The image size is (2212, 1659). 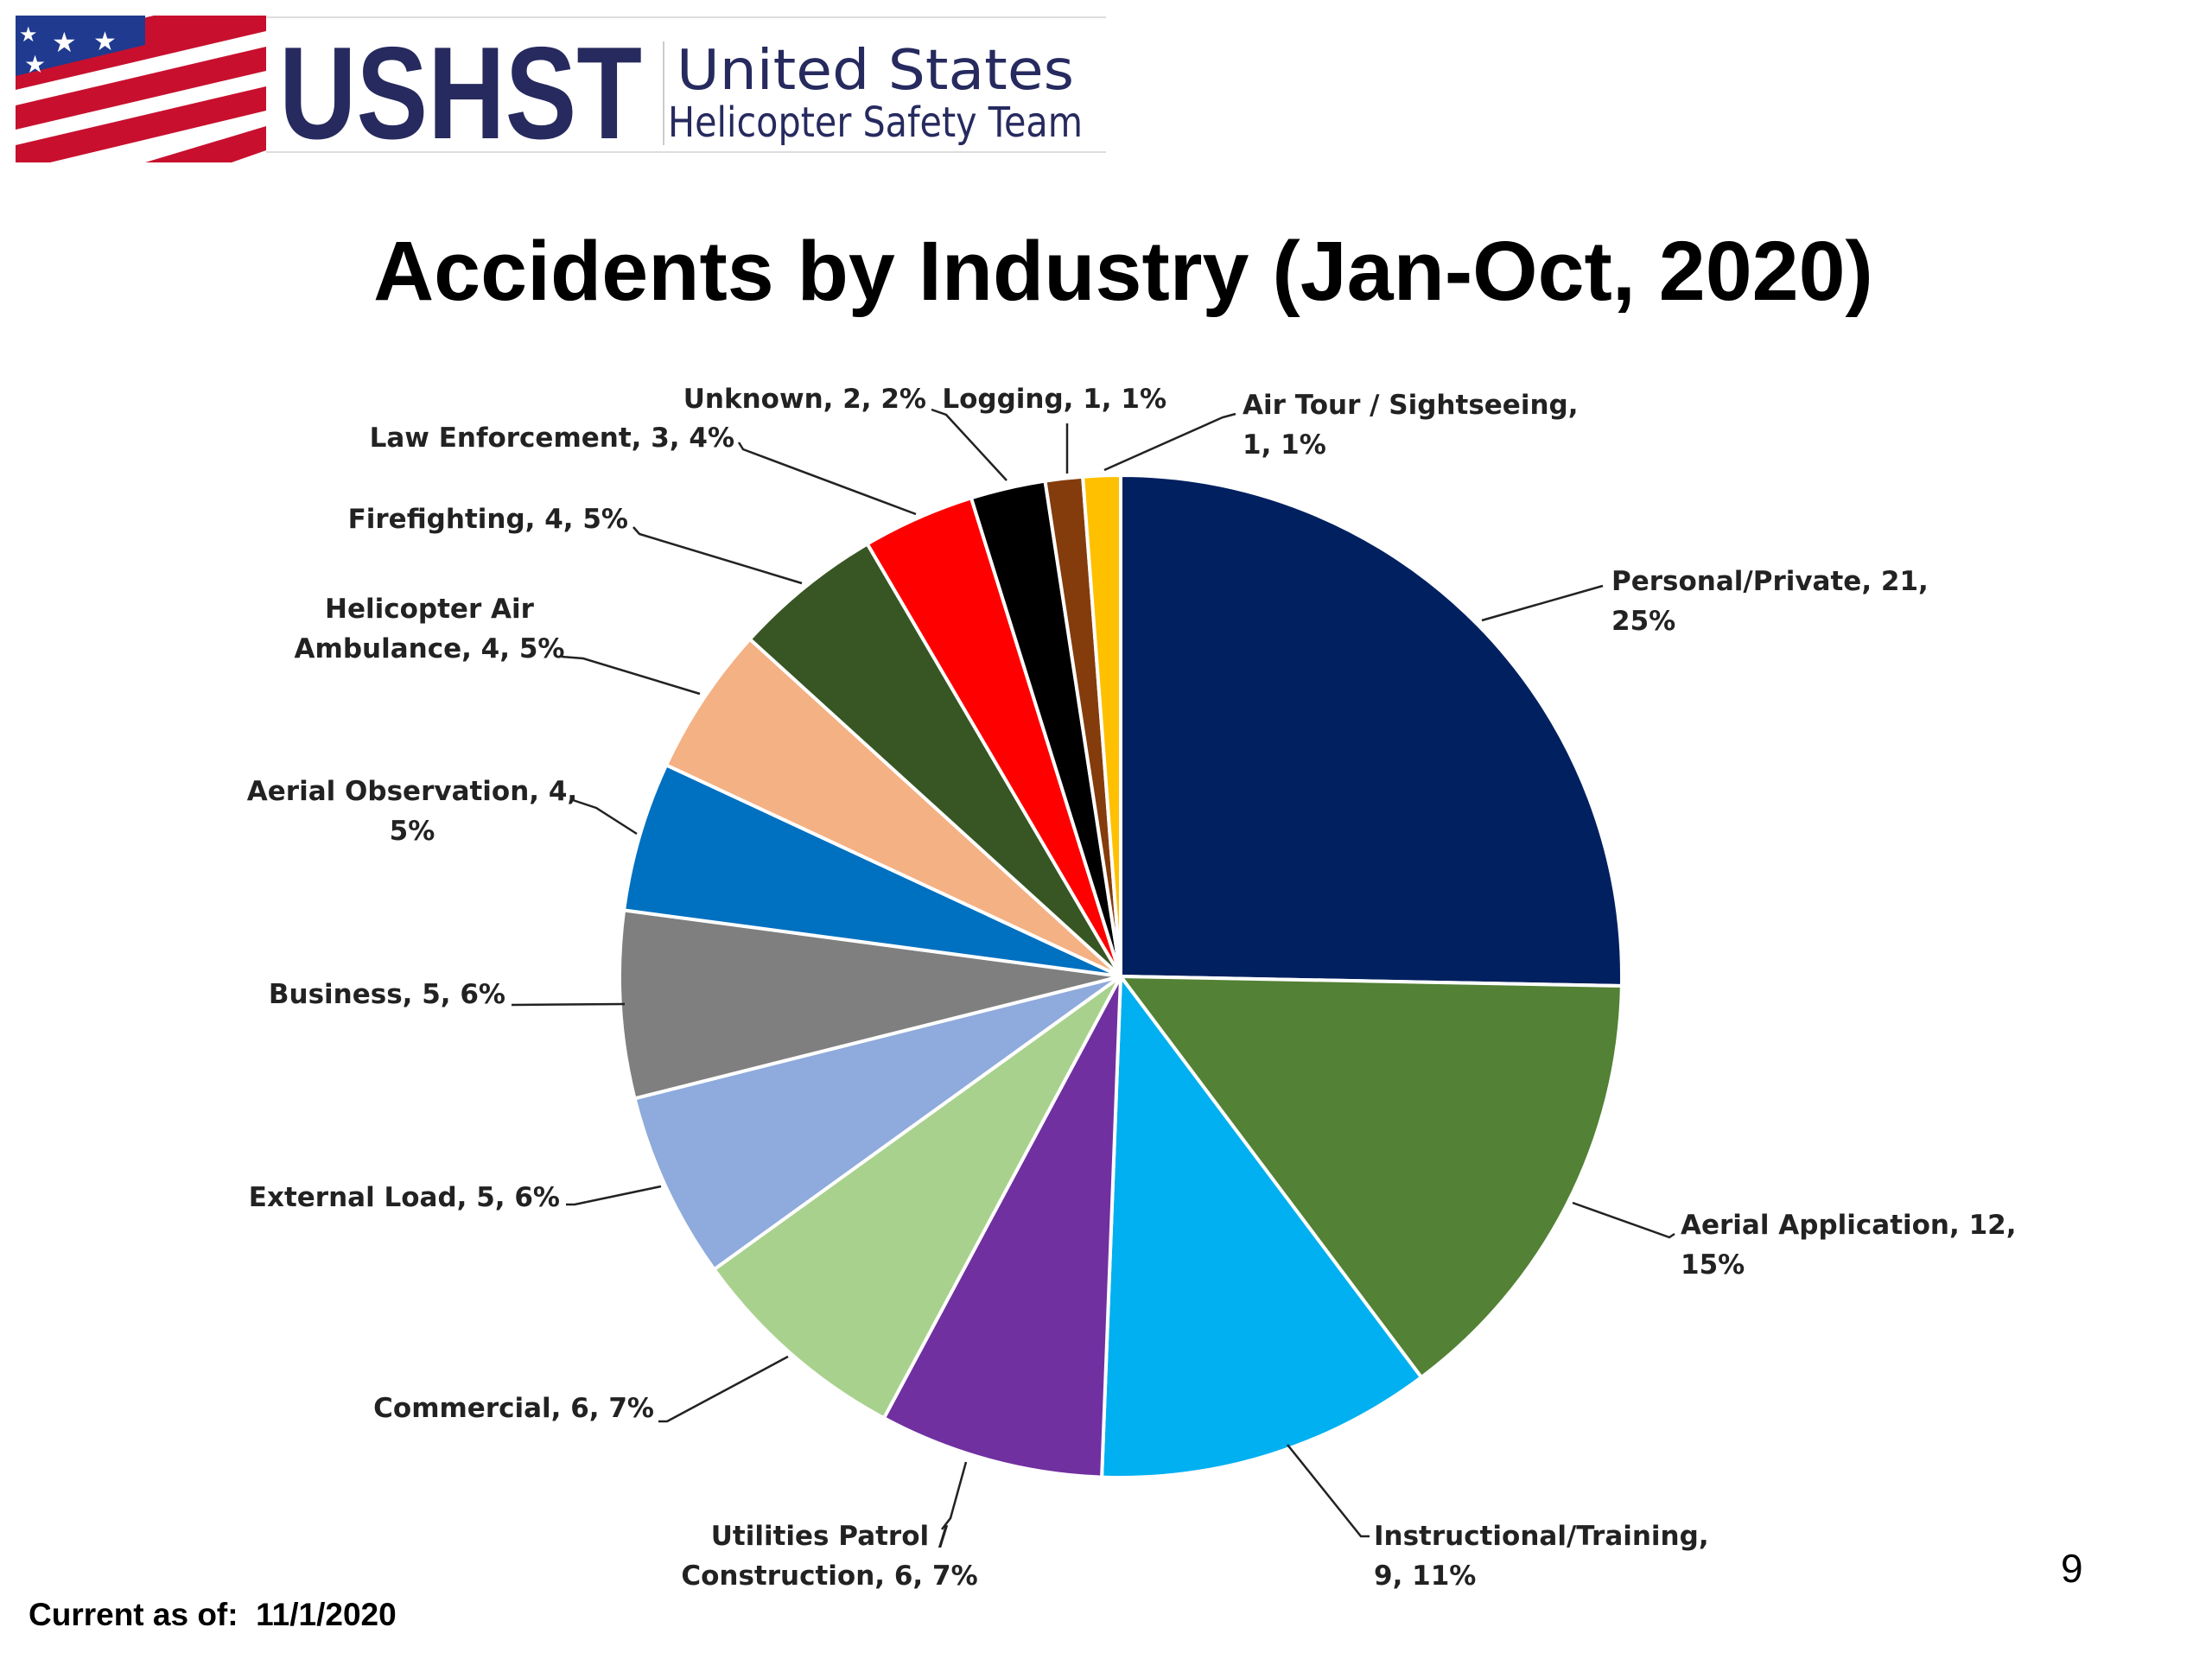 What do you see at coordinates (460, 91) in the screenshot?
I see `logo-abbreviation: USHST` at bounding box center [460, 91].